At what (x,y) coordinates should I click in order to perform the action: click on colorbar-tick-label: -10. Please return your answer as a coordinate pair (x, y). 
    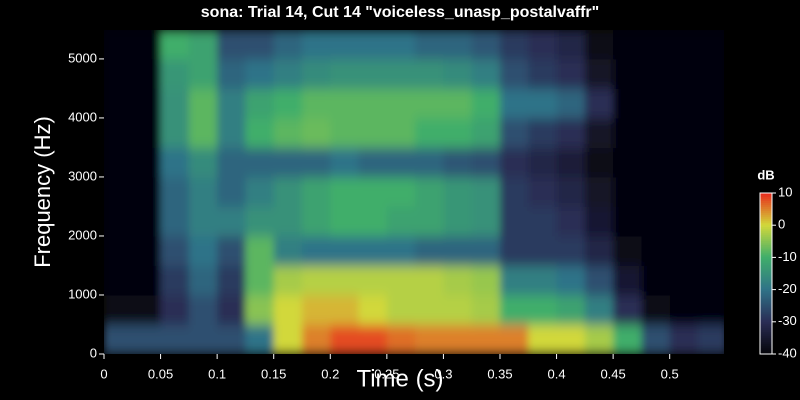
    Looking at the image, I should click on (787, 256).